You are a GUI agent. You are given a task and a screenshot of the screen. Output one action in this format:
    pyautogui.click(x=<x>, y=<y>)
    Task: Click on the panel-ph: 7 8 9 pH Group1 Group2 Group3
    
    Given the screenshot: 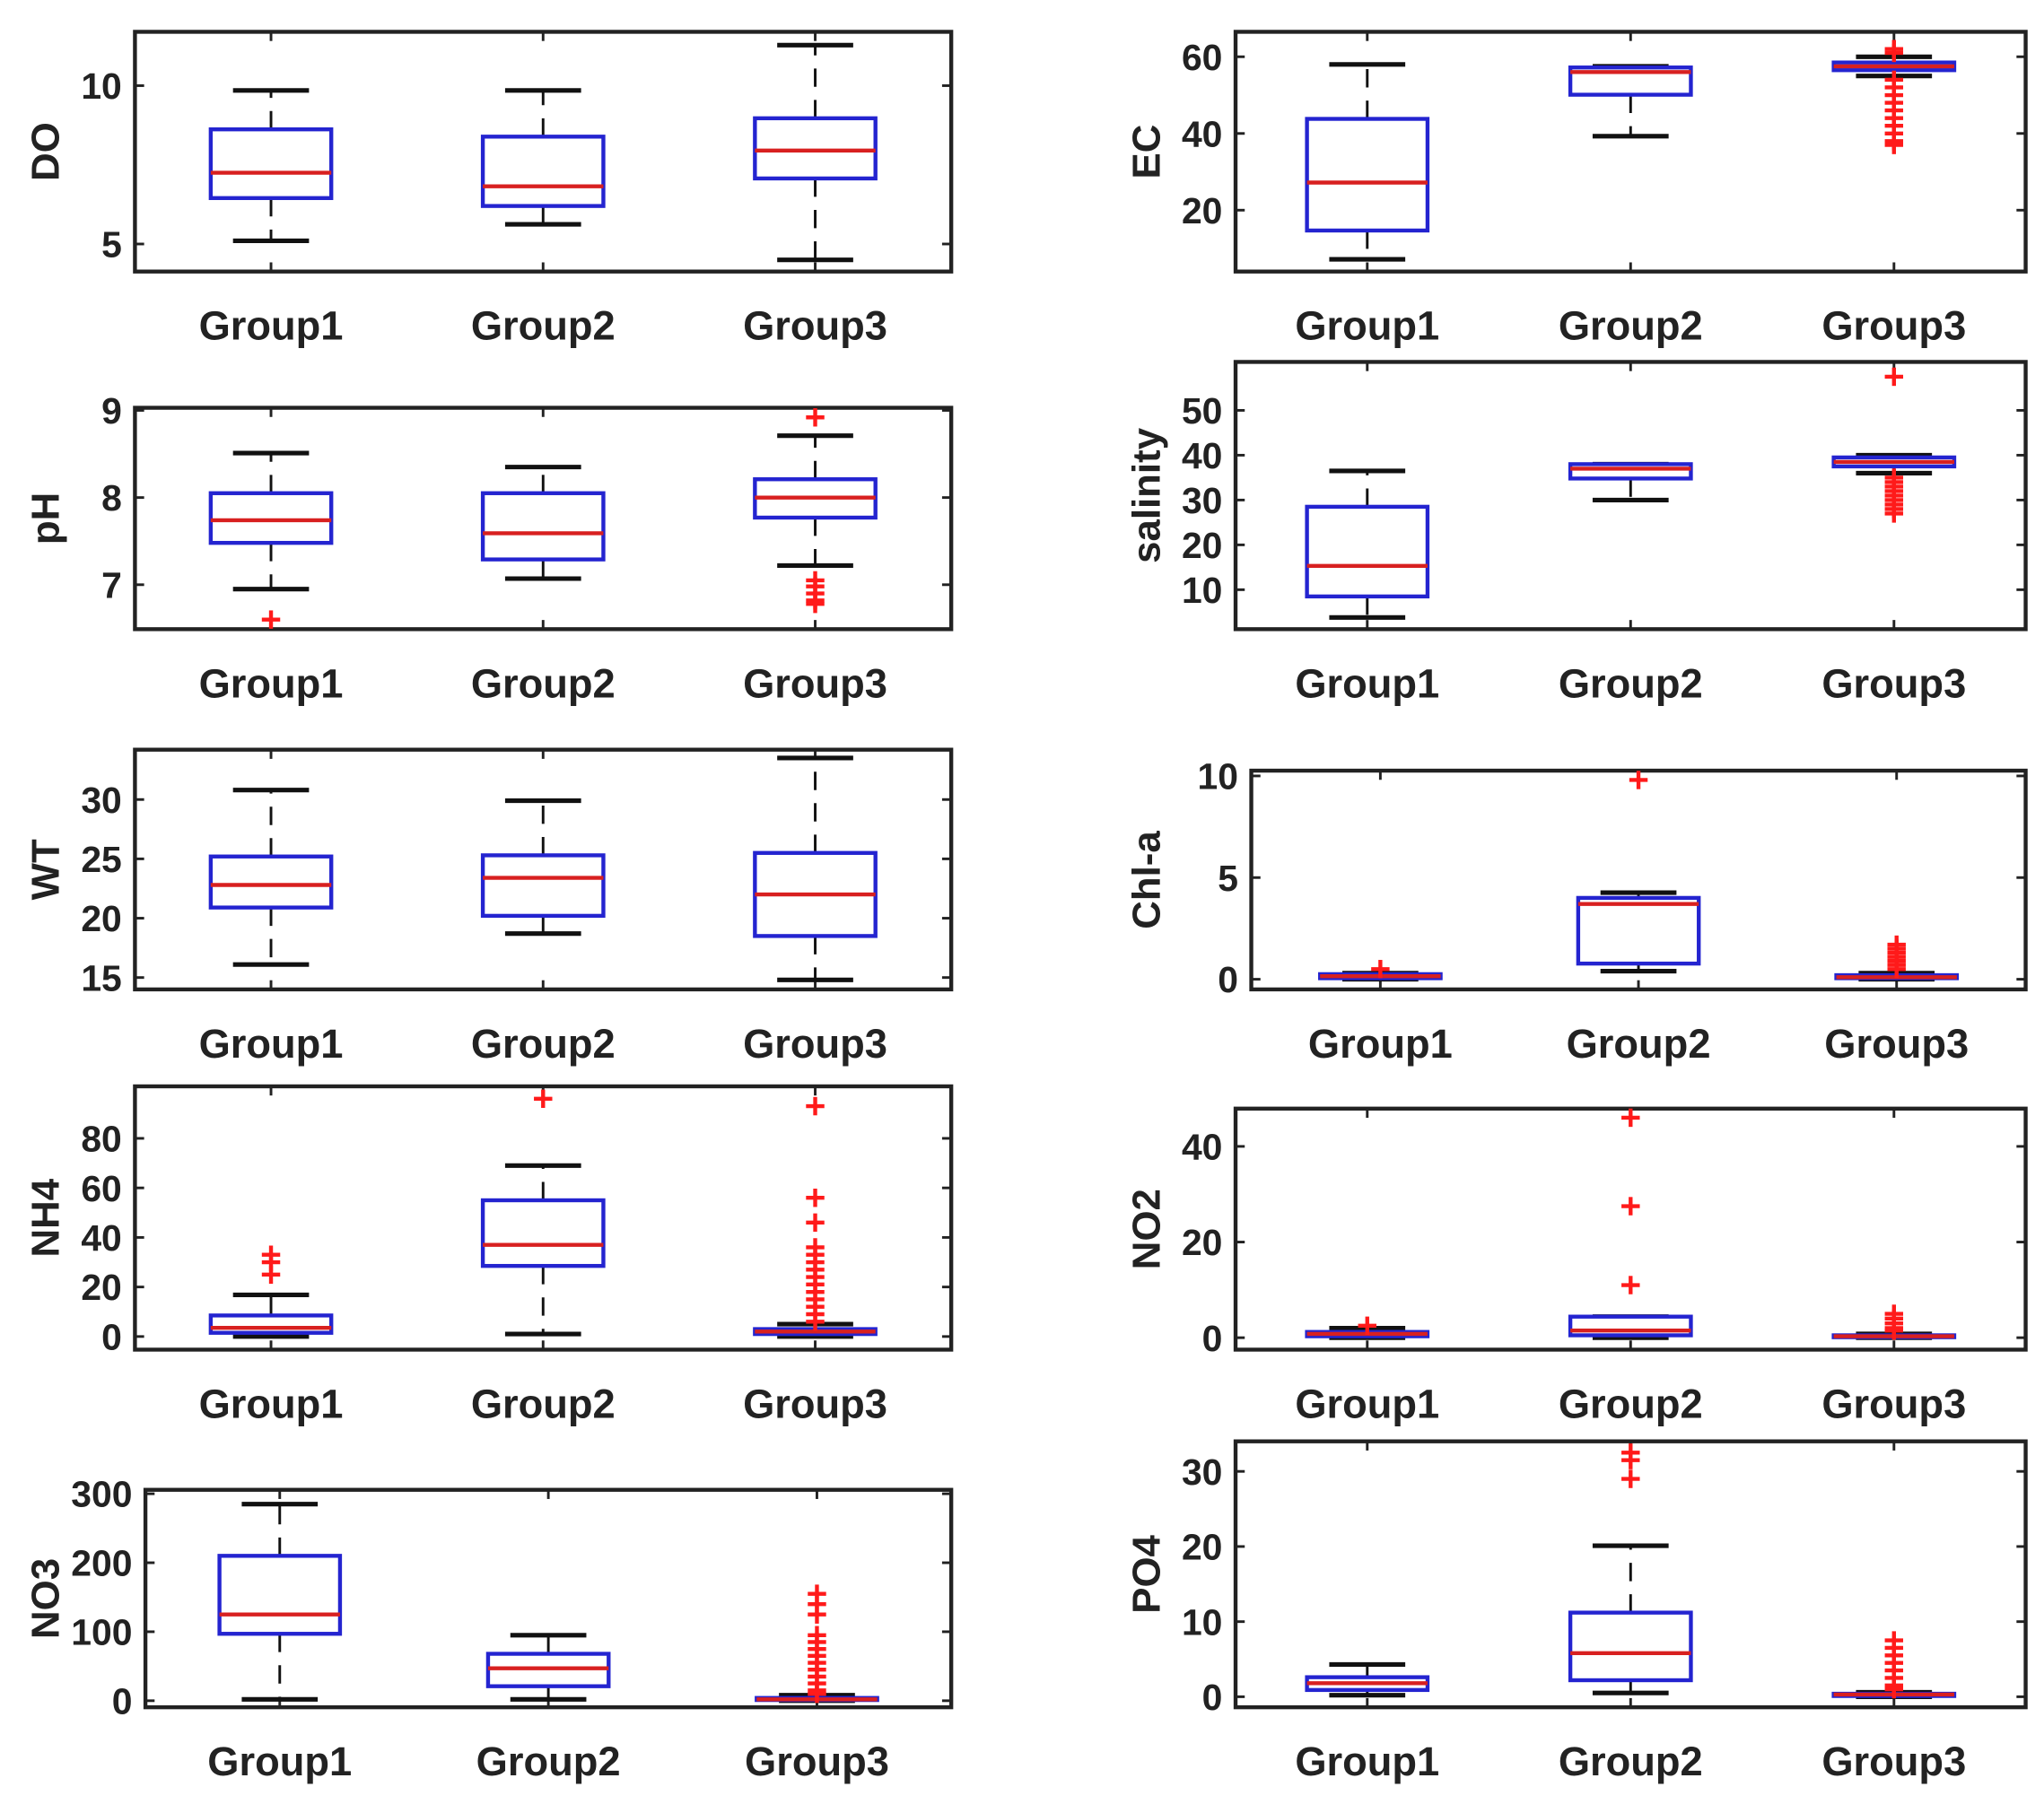 What is the action you would take?
    pyautogui.click(x=489, y=548)
    